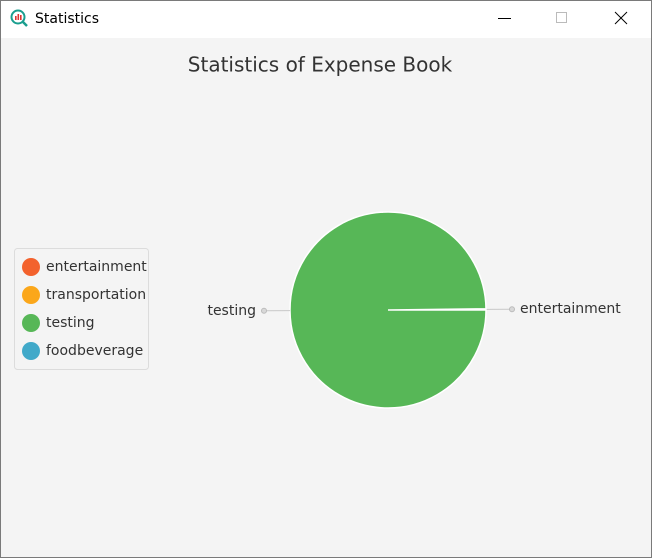 The image size is (652, 558). I want to click on legend-box, so click(81, 309).